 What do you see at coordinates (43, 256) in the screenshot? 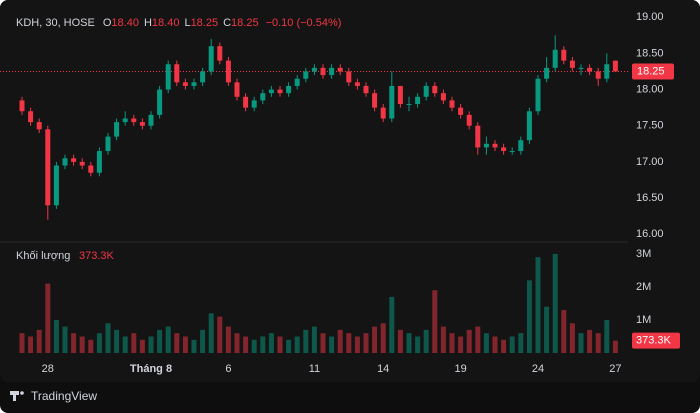
I see `volume-title: Khối lượng` at bounding box center [43, 256].